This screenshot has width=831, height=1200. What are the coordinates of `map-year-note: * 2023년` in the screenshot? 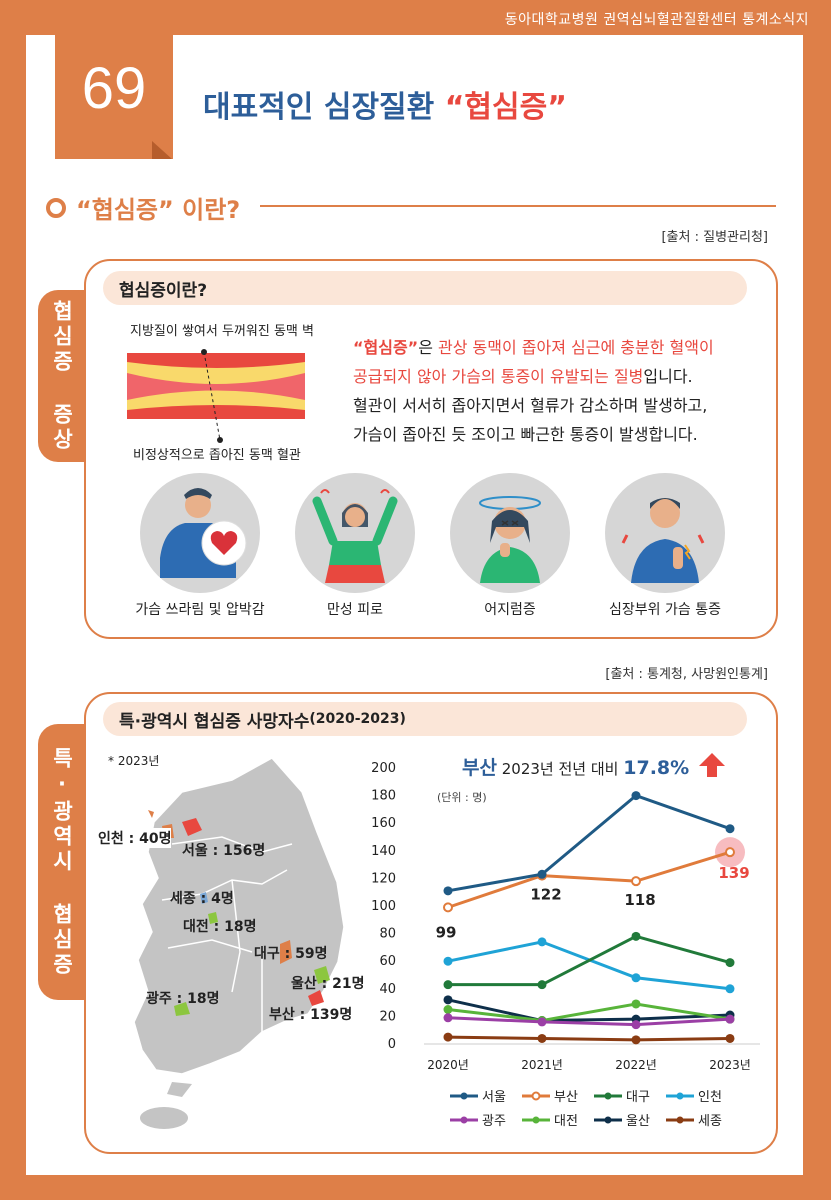 It's located at (134, 761).